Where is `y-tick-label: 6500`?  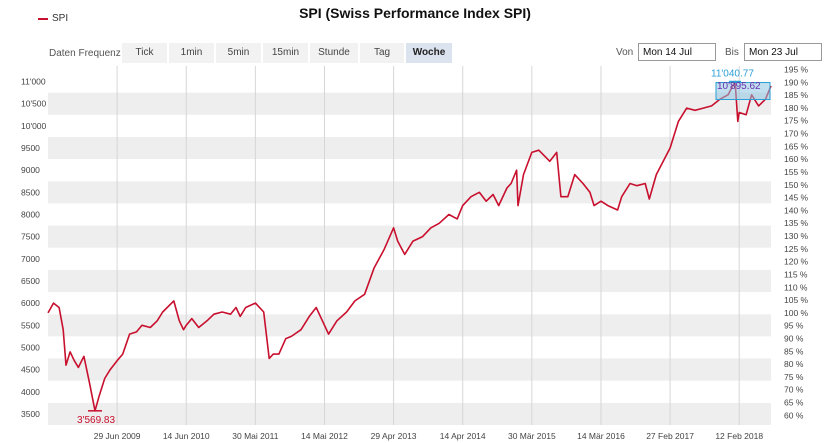 y-tick-label: 6500 is located at coordinates (30, 281).